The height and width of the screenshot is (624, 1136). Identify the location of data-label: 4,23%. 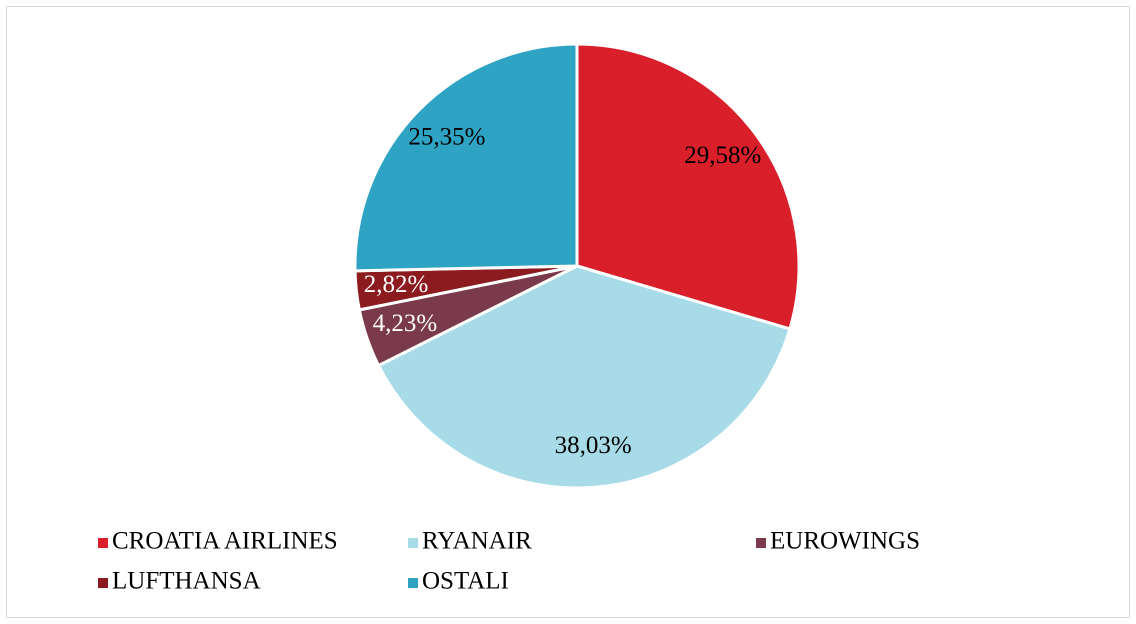
(405, 323).